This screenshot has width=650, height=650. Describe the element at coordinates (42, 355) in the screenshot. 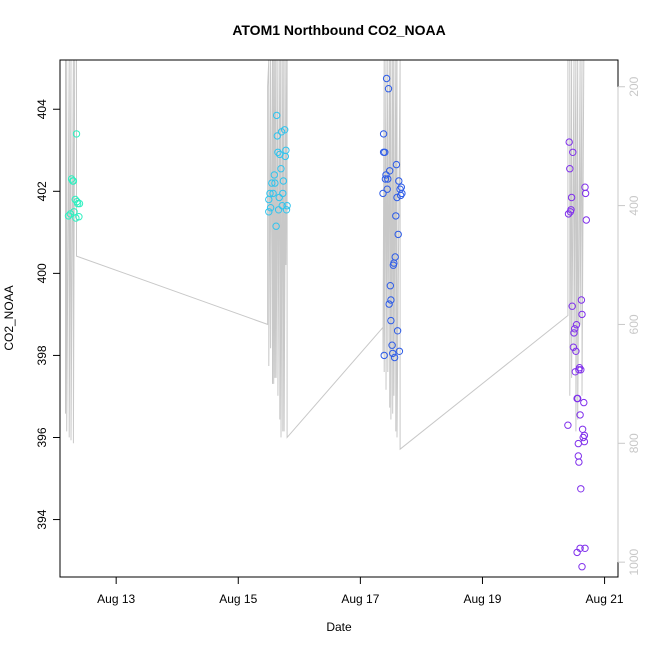

I see `y-tick-label: 398` at that location.